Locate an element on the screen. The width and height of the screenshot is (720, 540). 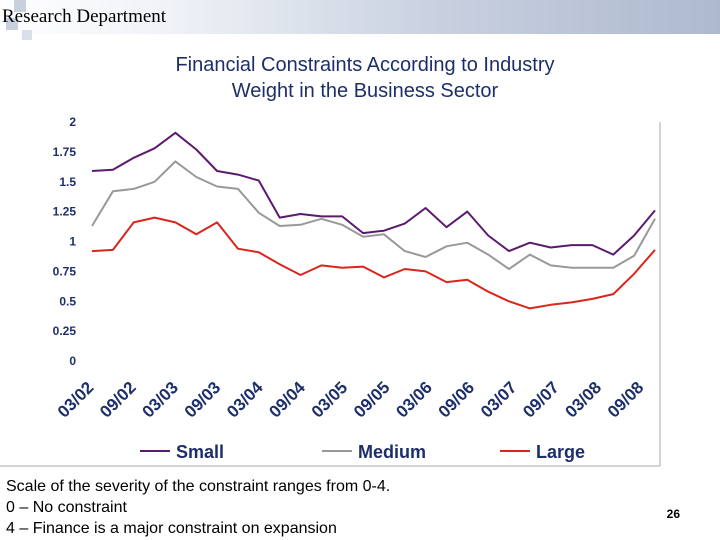
legend-label-large: Large is located at coordinates (560, 452).